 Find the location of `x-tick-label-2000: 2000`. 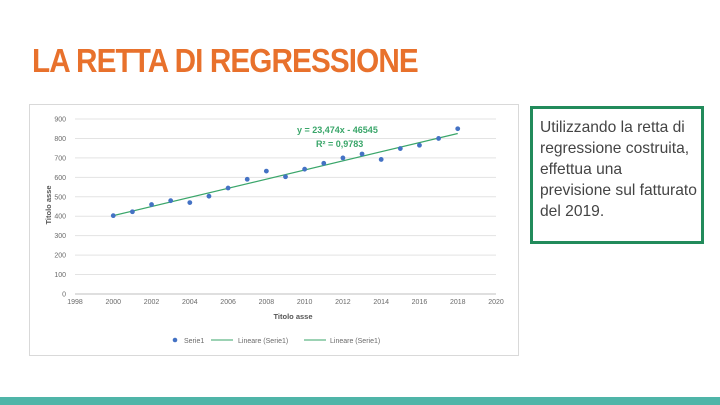

x-tick-label-2000: 2000 is located at coordinates (113, 302).